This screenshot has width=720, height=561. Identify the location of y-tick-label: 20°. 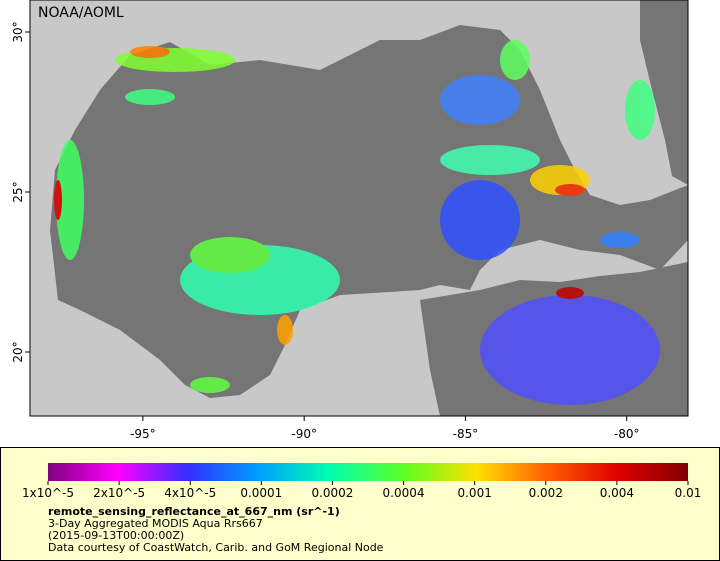
(18, 351).